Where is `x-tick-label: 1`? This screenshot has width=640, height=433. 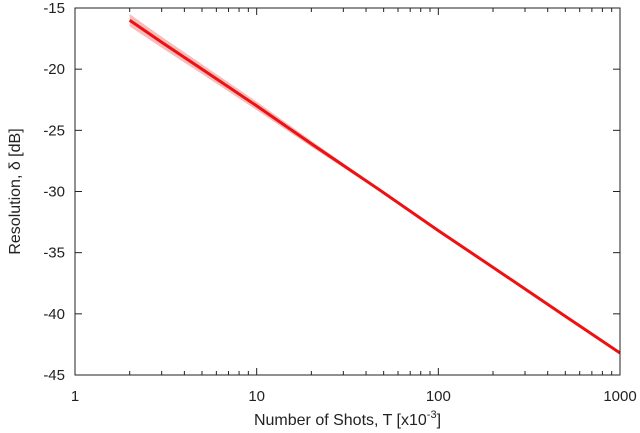 x-tick-label: 1 is located at coordinates (75, 396).